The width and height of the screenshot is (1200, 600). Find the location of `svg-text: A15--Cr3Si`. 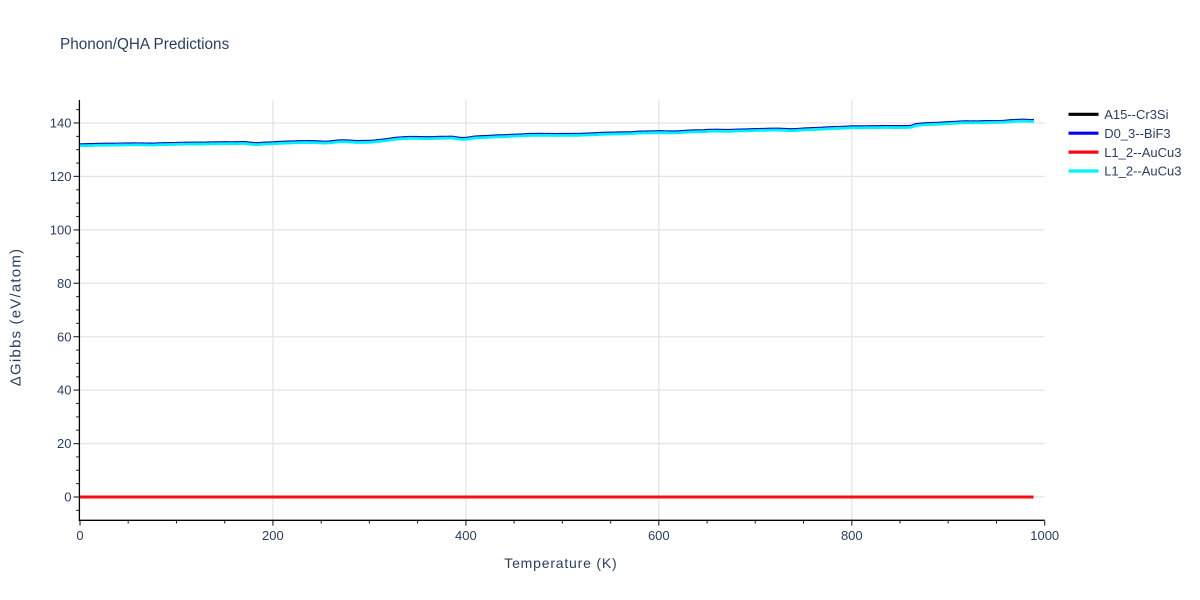

svg-text: A15--Cr3Si is located at coordinates (1136, 114).